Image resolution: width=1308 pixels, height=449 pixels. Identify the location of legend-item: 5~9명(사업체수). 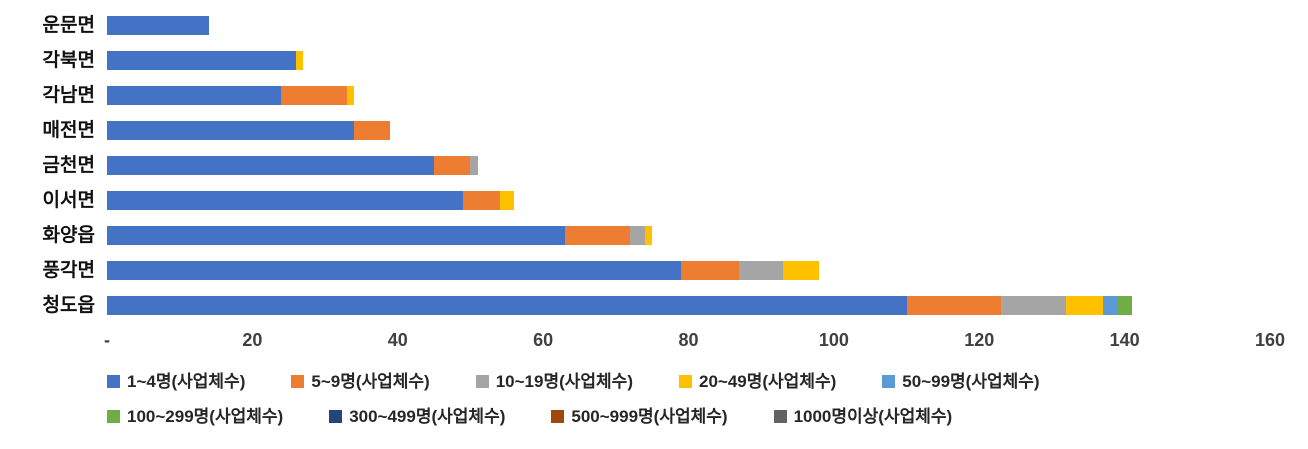
(360, 381).